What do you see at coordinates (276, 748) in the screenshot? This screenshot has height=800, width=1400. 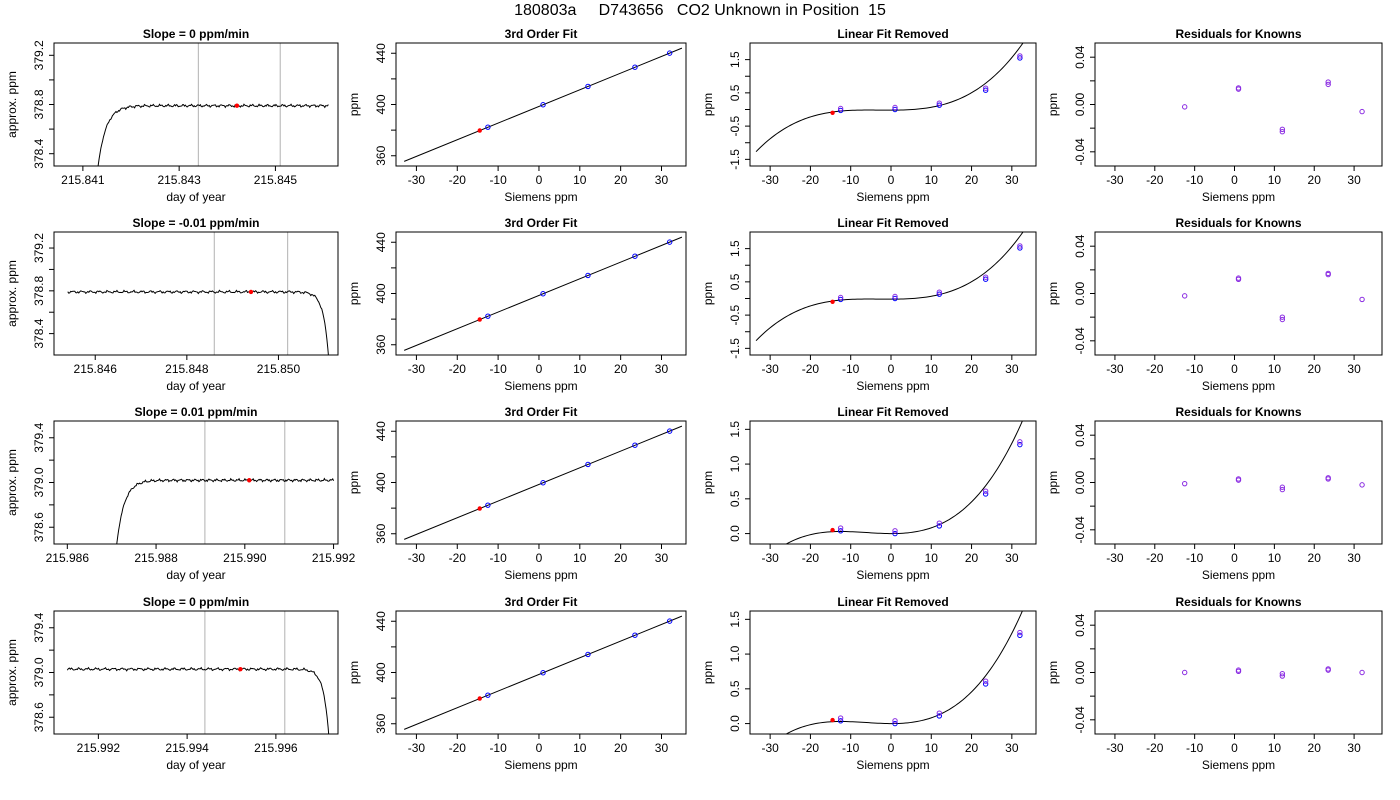 I see `x-tick-label: 215.996` at bounding box center [276, 748].